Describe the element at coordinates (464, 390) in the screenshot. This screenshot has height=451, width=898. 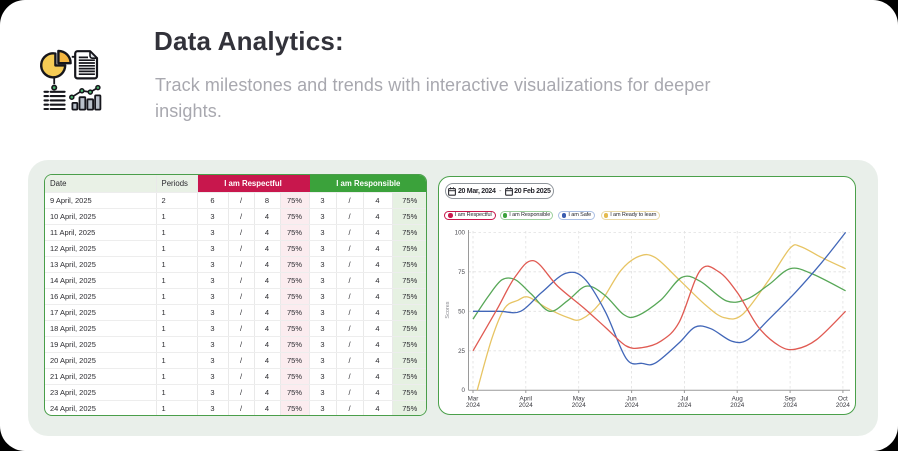
I see `svg-text: 0` at that location.